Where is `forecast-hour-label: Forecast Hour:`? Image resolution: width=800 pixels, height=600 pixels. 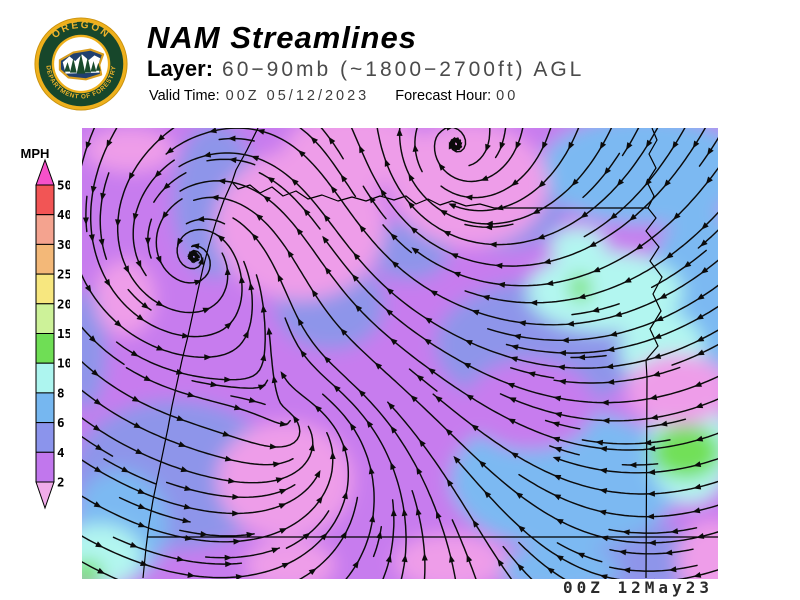
forecast-hour-label: Forecast Hour: is located at coordinates (443, 96).